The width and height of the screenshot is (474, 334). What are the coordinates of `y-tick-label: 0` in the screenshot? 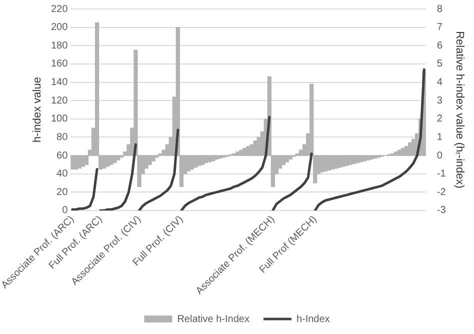 It's located at (65, 210).